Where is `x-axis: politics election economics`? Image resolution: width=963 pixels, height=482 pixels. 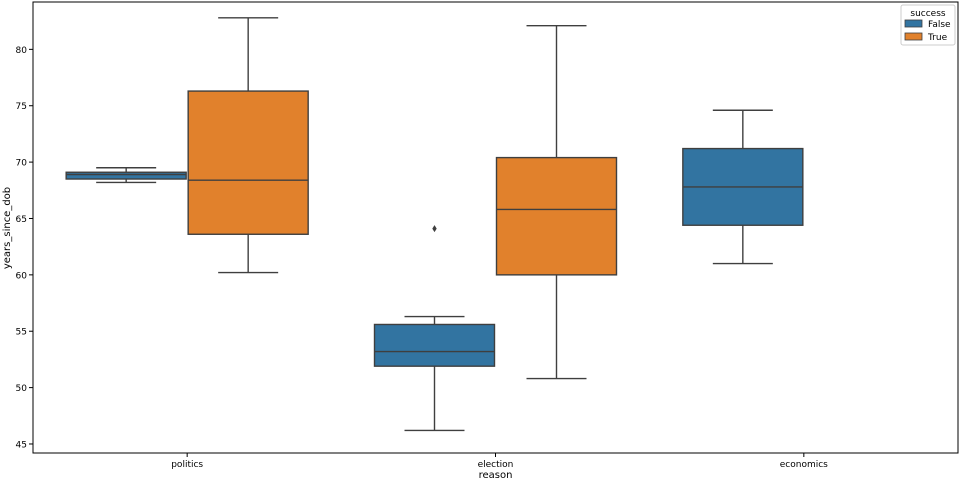
x-axis: politics election economics is located at coordinates (499, 461).